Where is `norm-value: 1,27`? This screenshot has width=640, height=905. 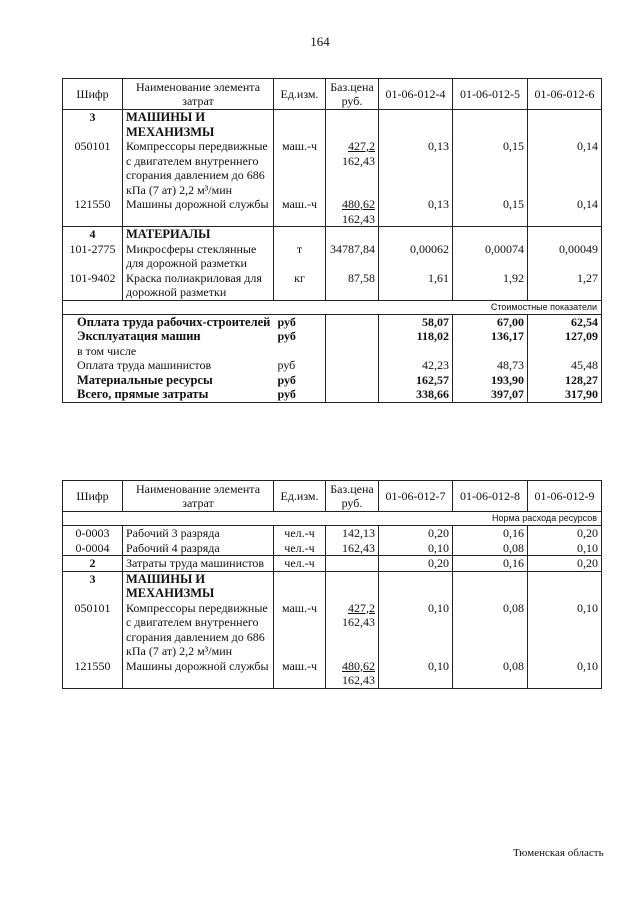
norm-value: 1,27 is located at coordinates (564, 285).